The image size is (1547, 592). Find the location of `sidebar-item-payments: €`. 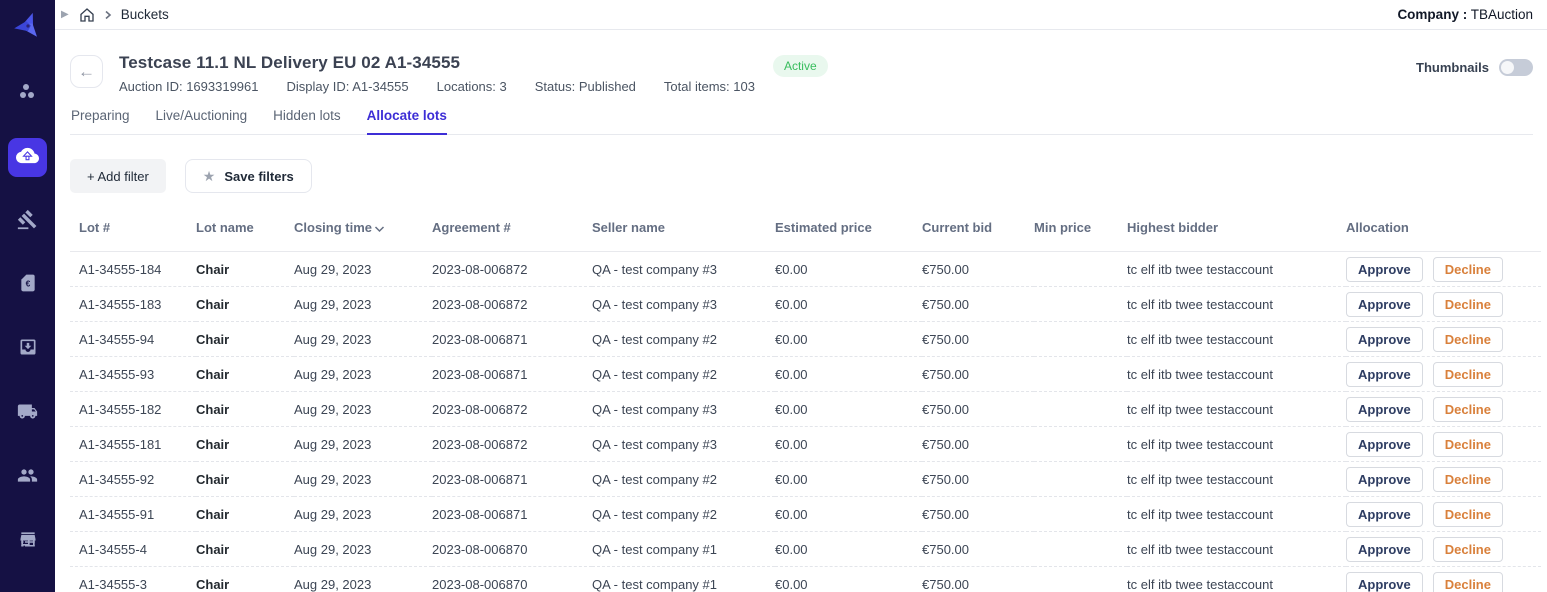

sidebar-item-payments: € is located at coordinates (27, 285).